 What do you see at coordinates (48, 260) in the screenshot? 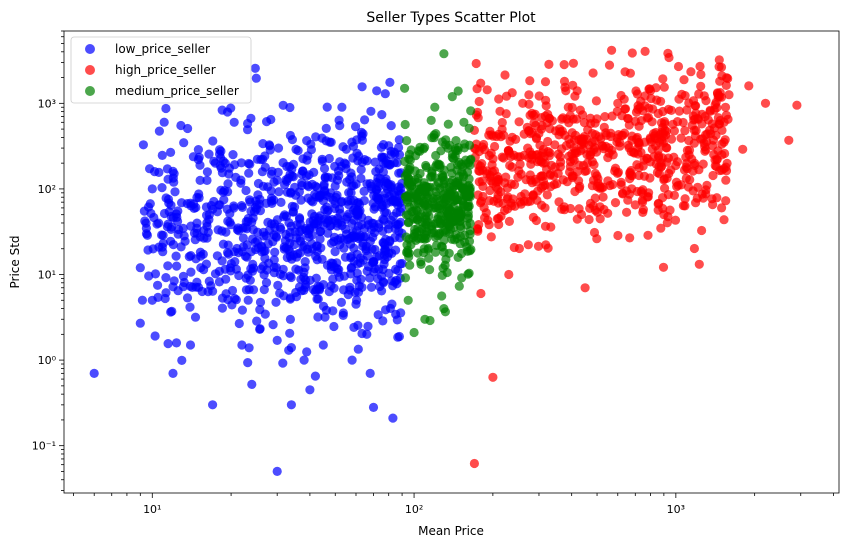
I see `y-axis: 10⁻¹ 10⁰ 10¹ 10² 10³` at bounding box center [48, 260].